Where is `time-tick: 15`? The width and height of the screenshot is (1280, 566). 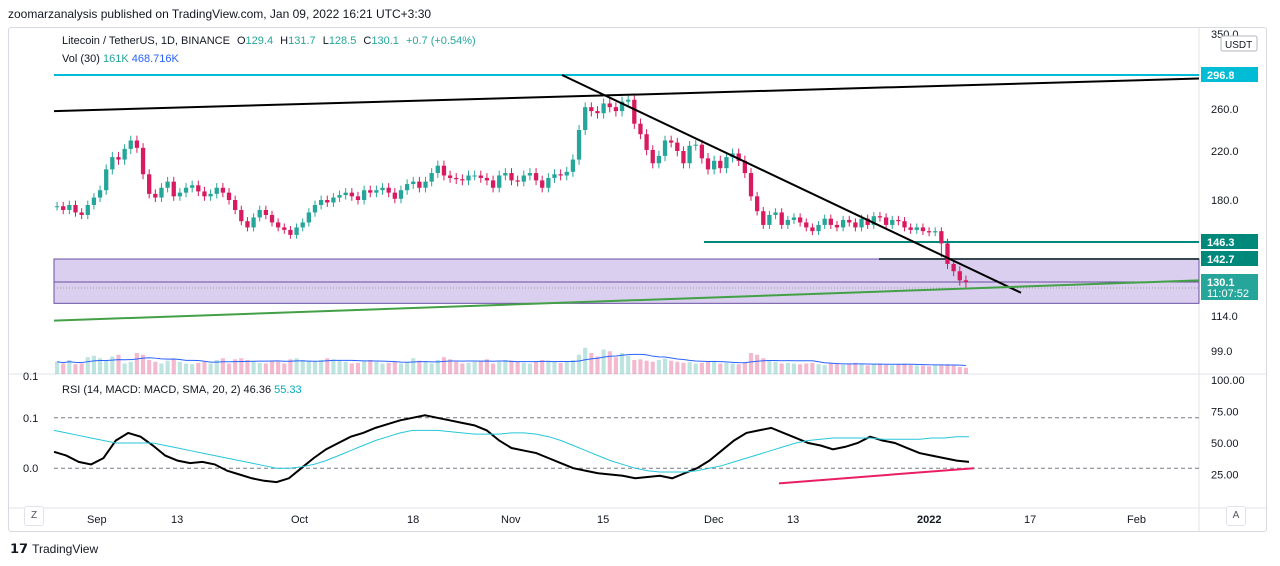
time-tick: 15 is located at coordinates (603, 520).